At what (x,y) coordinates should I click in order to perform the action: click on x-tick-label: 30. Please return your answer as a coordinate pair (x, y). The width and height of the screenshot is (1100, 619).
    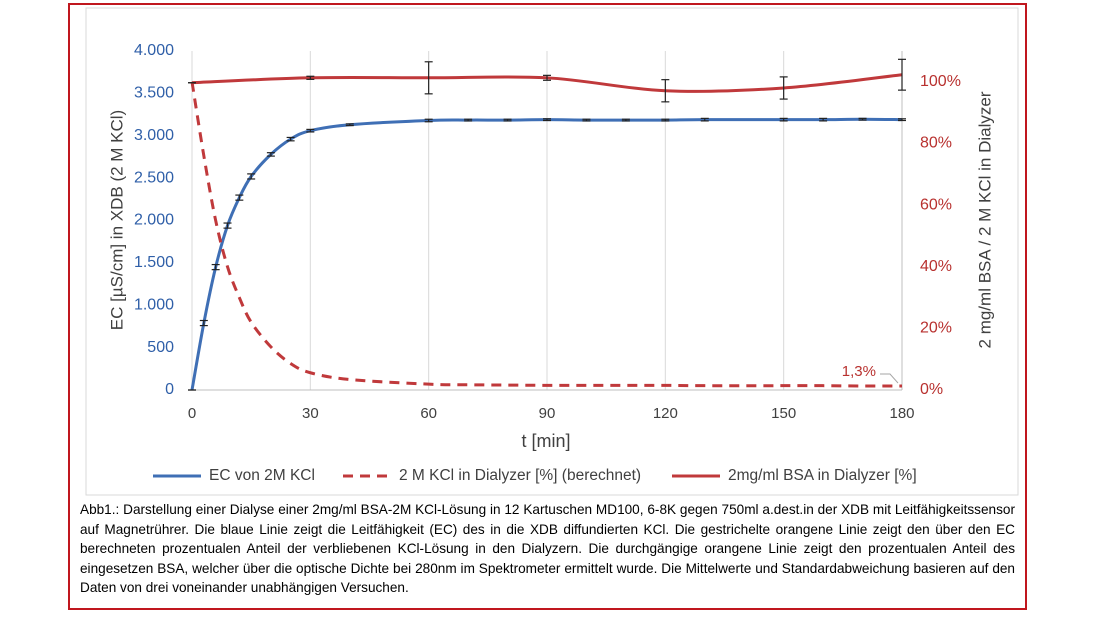
    Looking at the image, I should click on (310, 413).